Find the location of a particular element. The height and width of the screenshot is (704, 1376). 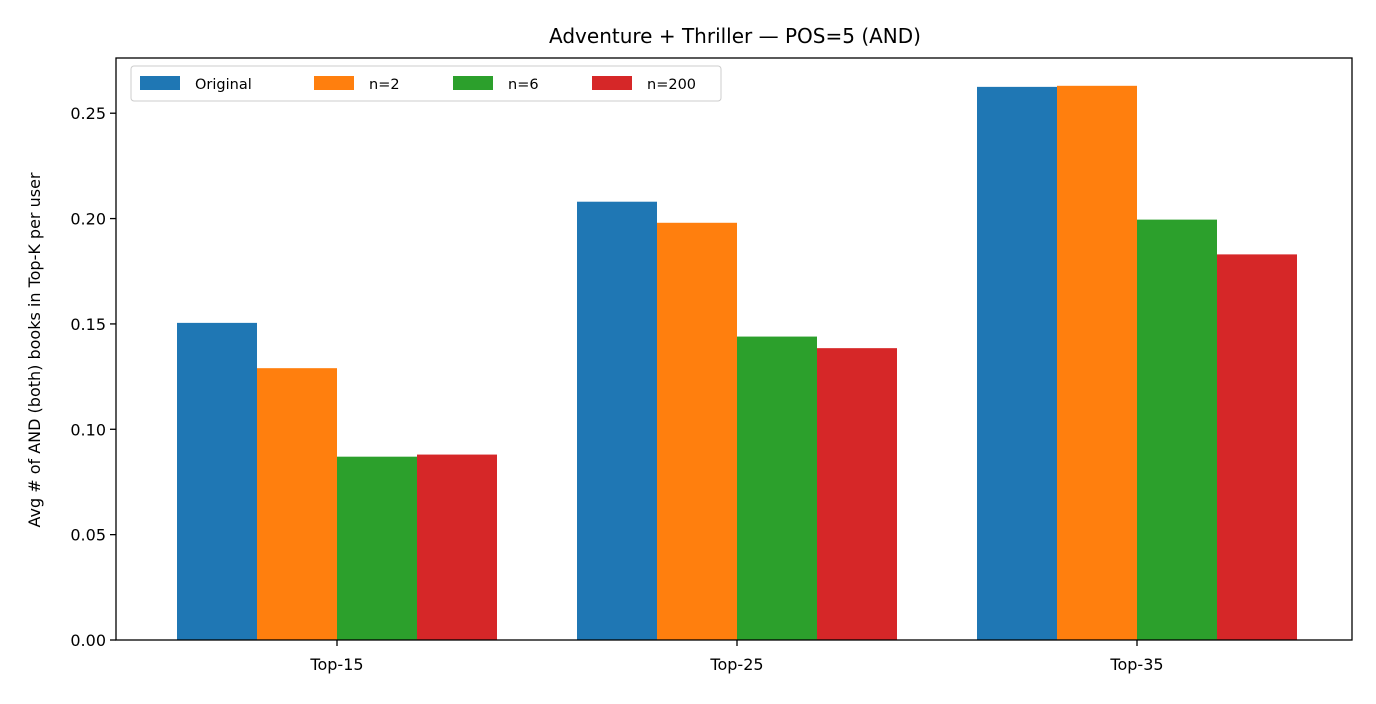

legend: Original n=2 n=6 n=200 is located at coordinates (426, 83).